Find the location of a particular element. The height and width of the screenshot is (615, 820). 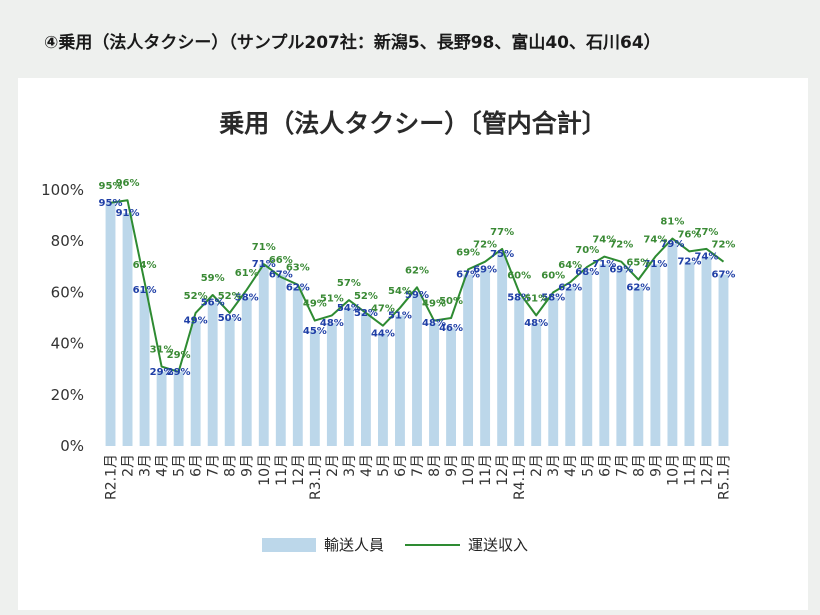

bar-data-label: 44% is located at coordinates (383, 333).